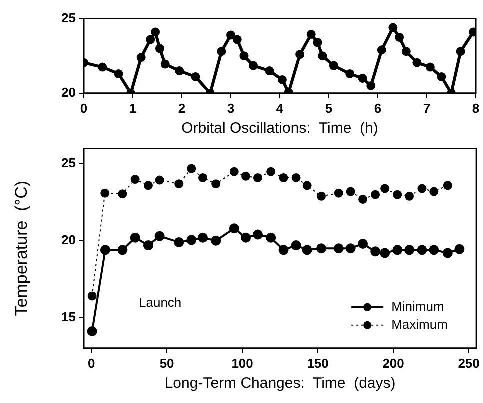  Describe the element at coordinates (427, 108) in the screenshot. I see `x-tick-label: 7` at that location.